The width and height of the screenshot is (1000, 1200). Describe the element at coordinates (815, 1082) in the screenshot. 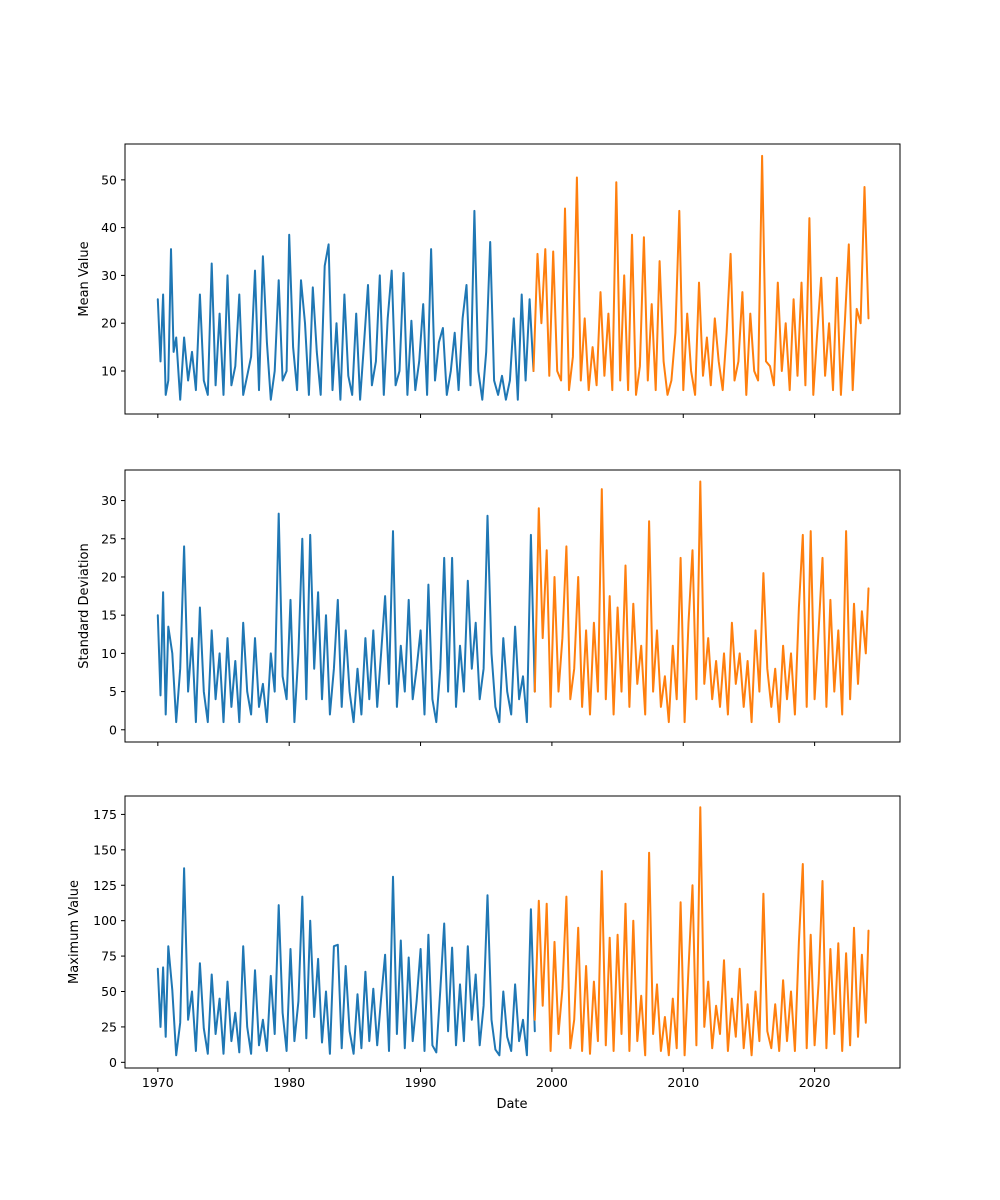

I see `x-tick-label: 2020` at that location.